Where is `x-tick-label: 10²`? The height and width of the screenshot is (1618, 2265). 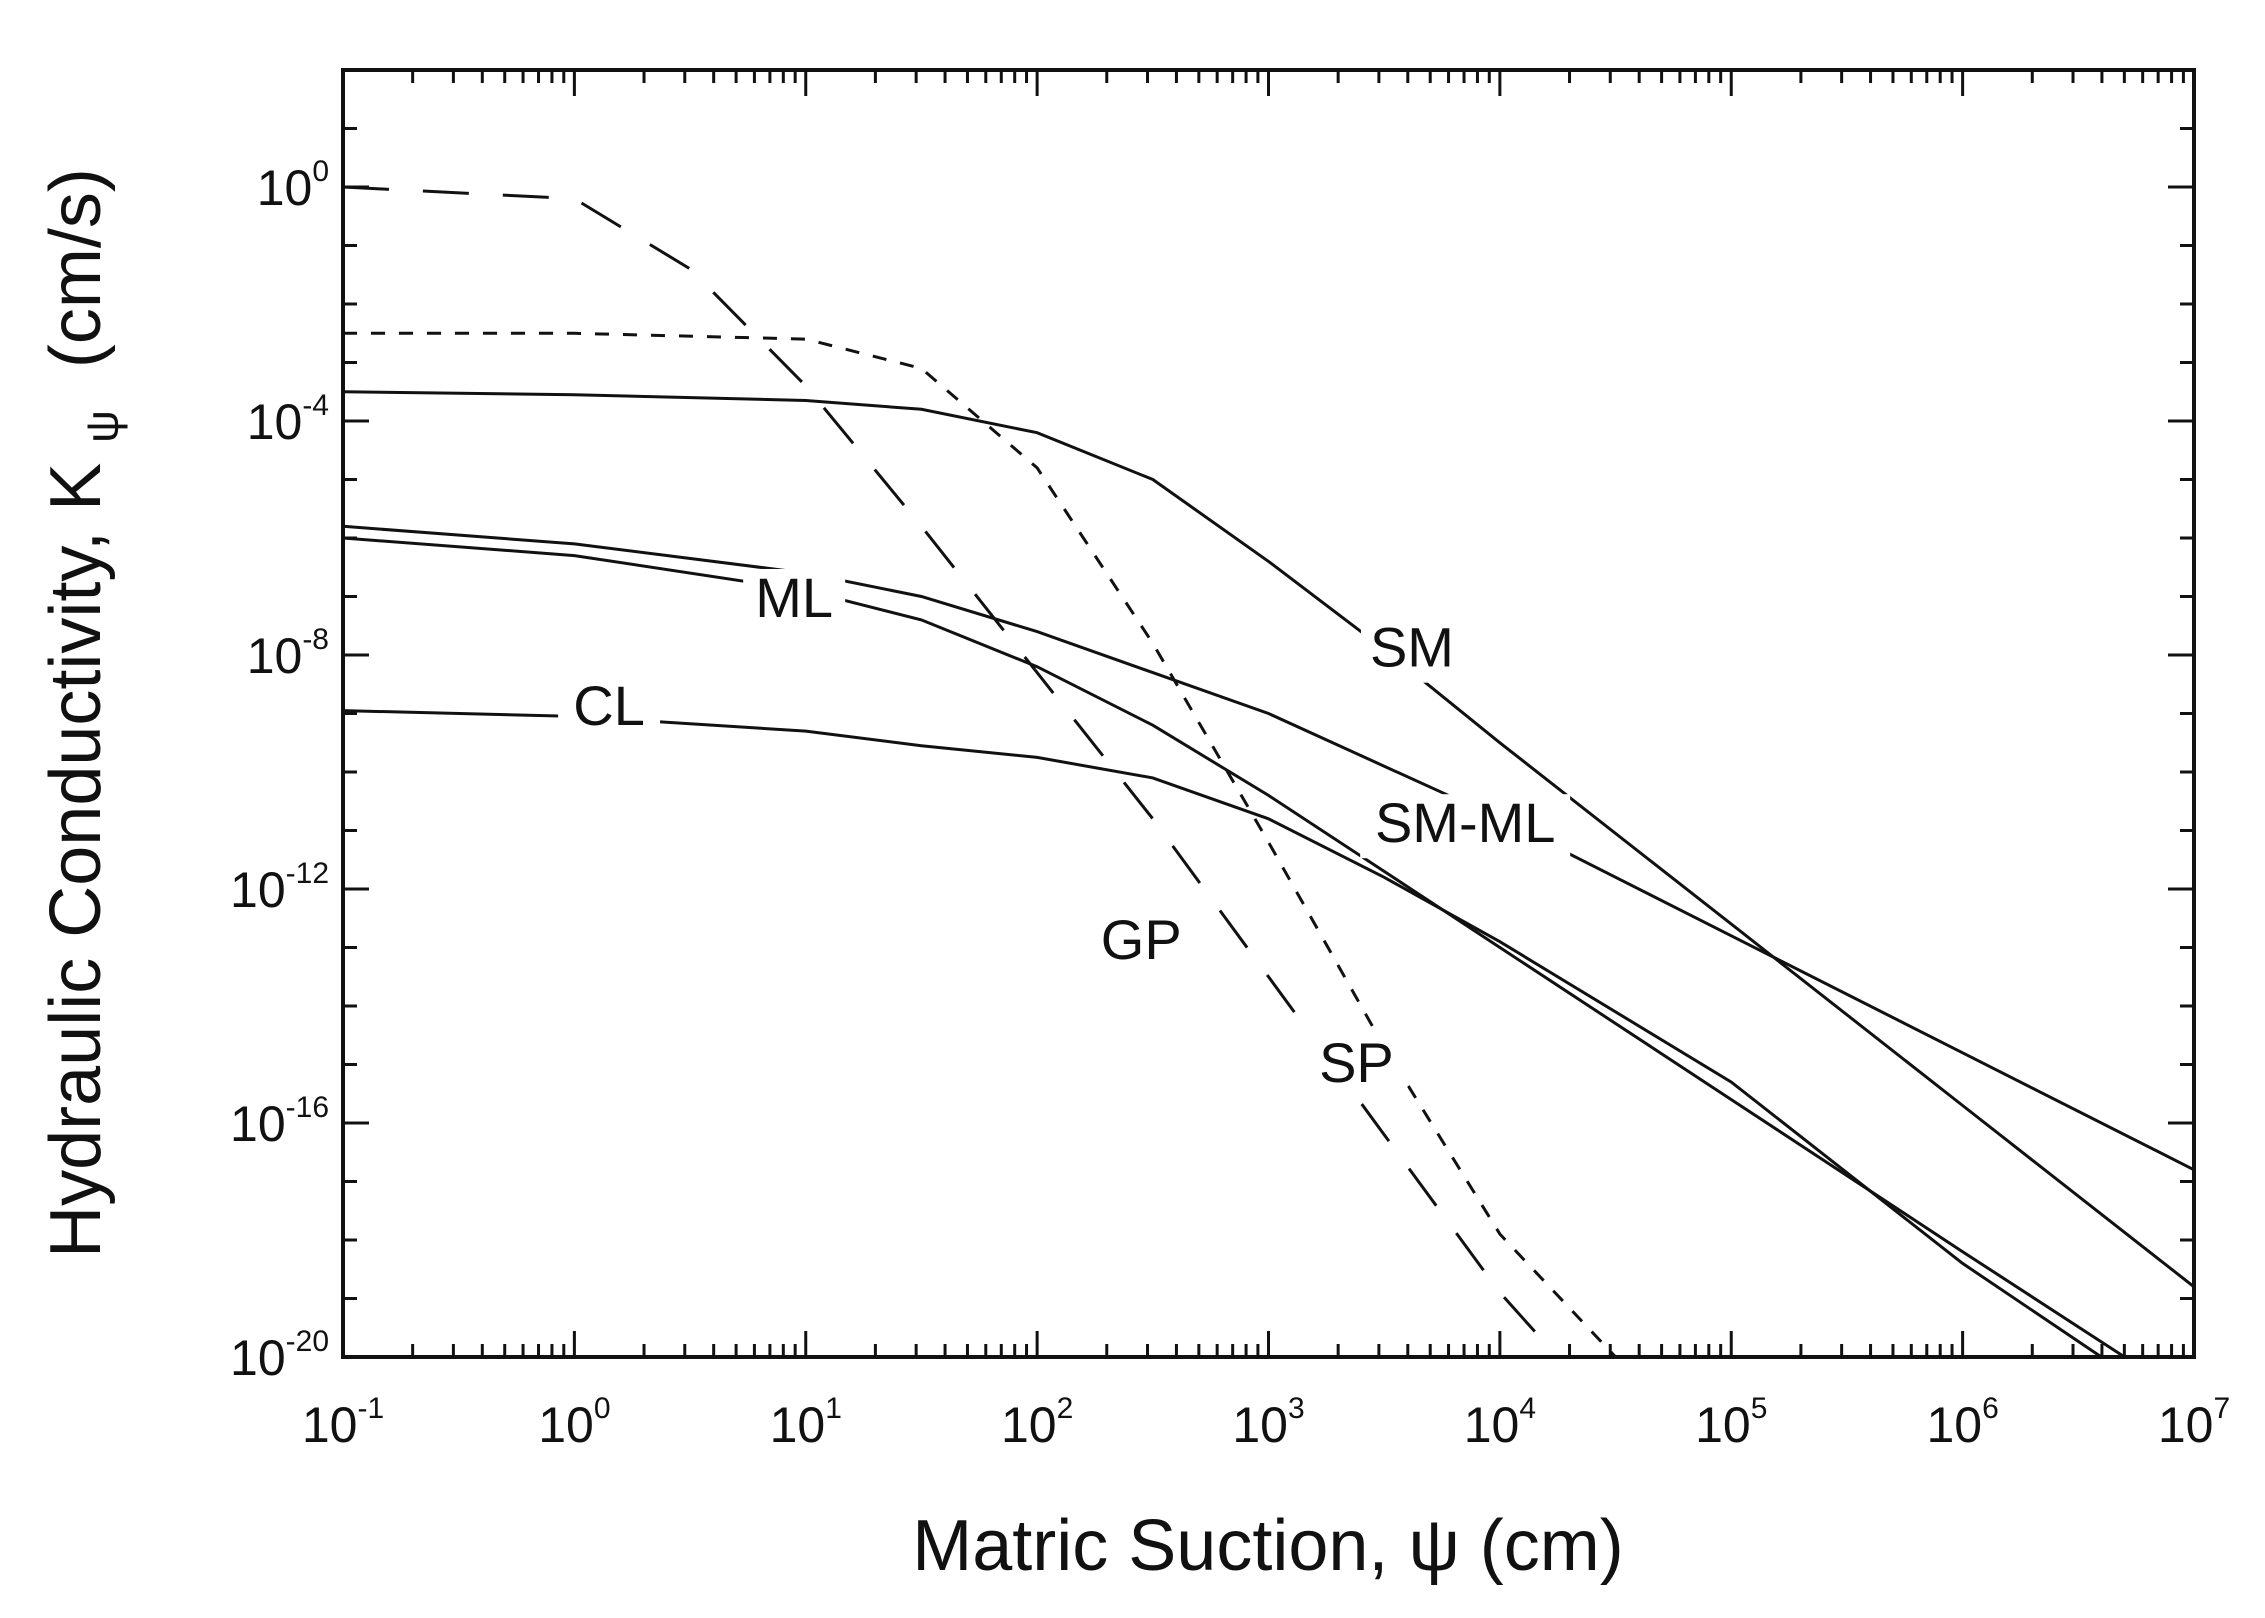
x-tick-label: 10² is located at coordinates (1037, 1422).